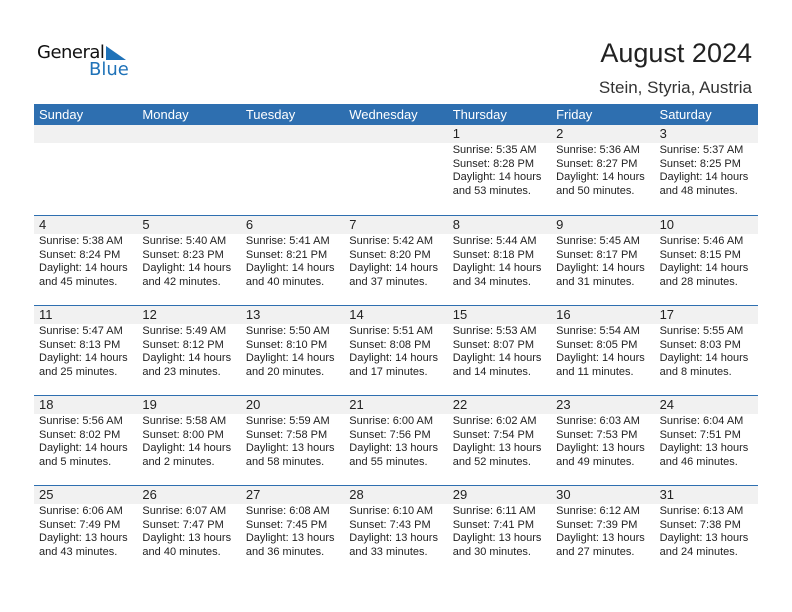  What do you see at coordinates (286, 524) in the screenshot?
I see `sunset-text: Sunset: 7:45 PM` at bounding box center [286, 524].